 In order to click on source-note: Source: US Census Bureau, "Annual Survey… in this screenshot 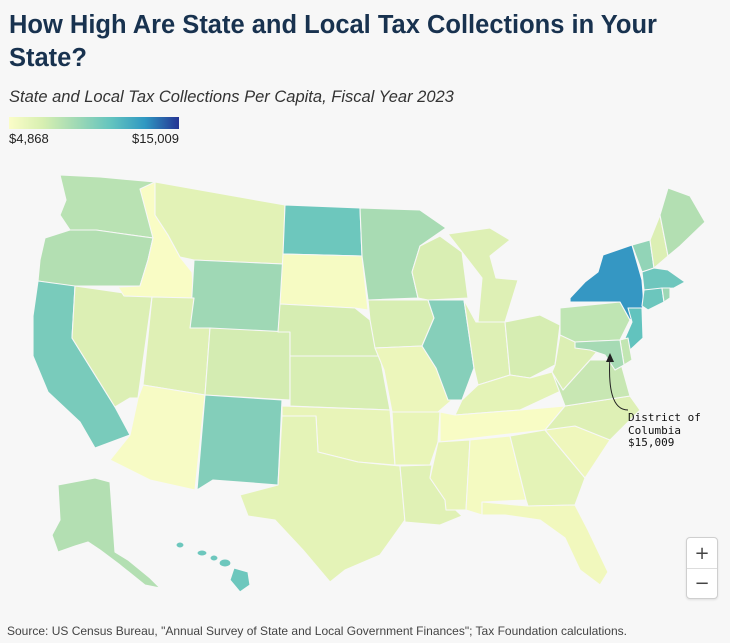, I will do `click(317, 631)`.